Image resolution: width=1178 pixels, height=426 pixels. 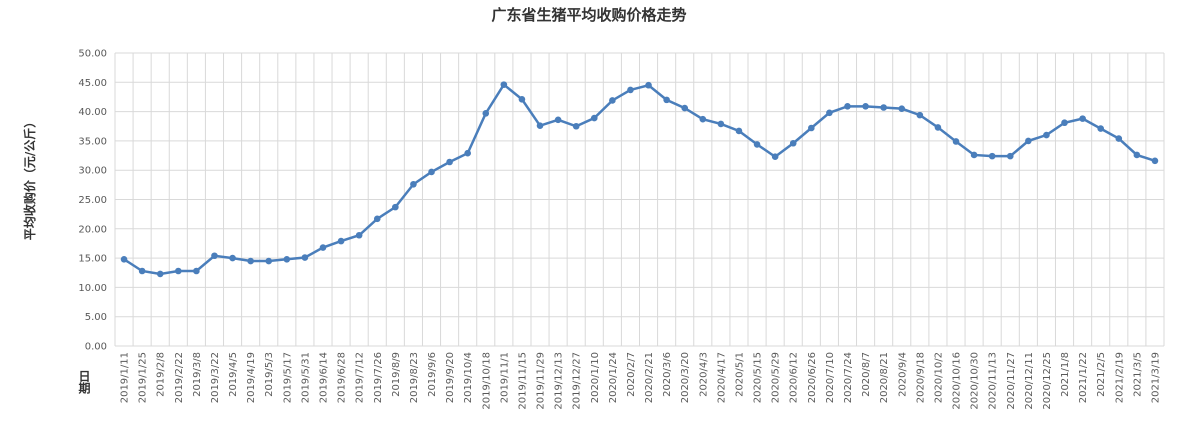 What do you see at coordinates (613, 377) in the screenshot?
I see `x-tick-label: 2020/1/24` at bounding box center [613, 377].